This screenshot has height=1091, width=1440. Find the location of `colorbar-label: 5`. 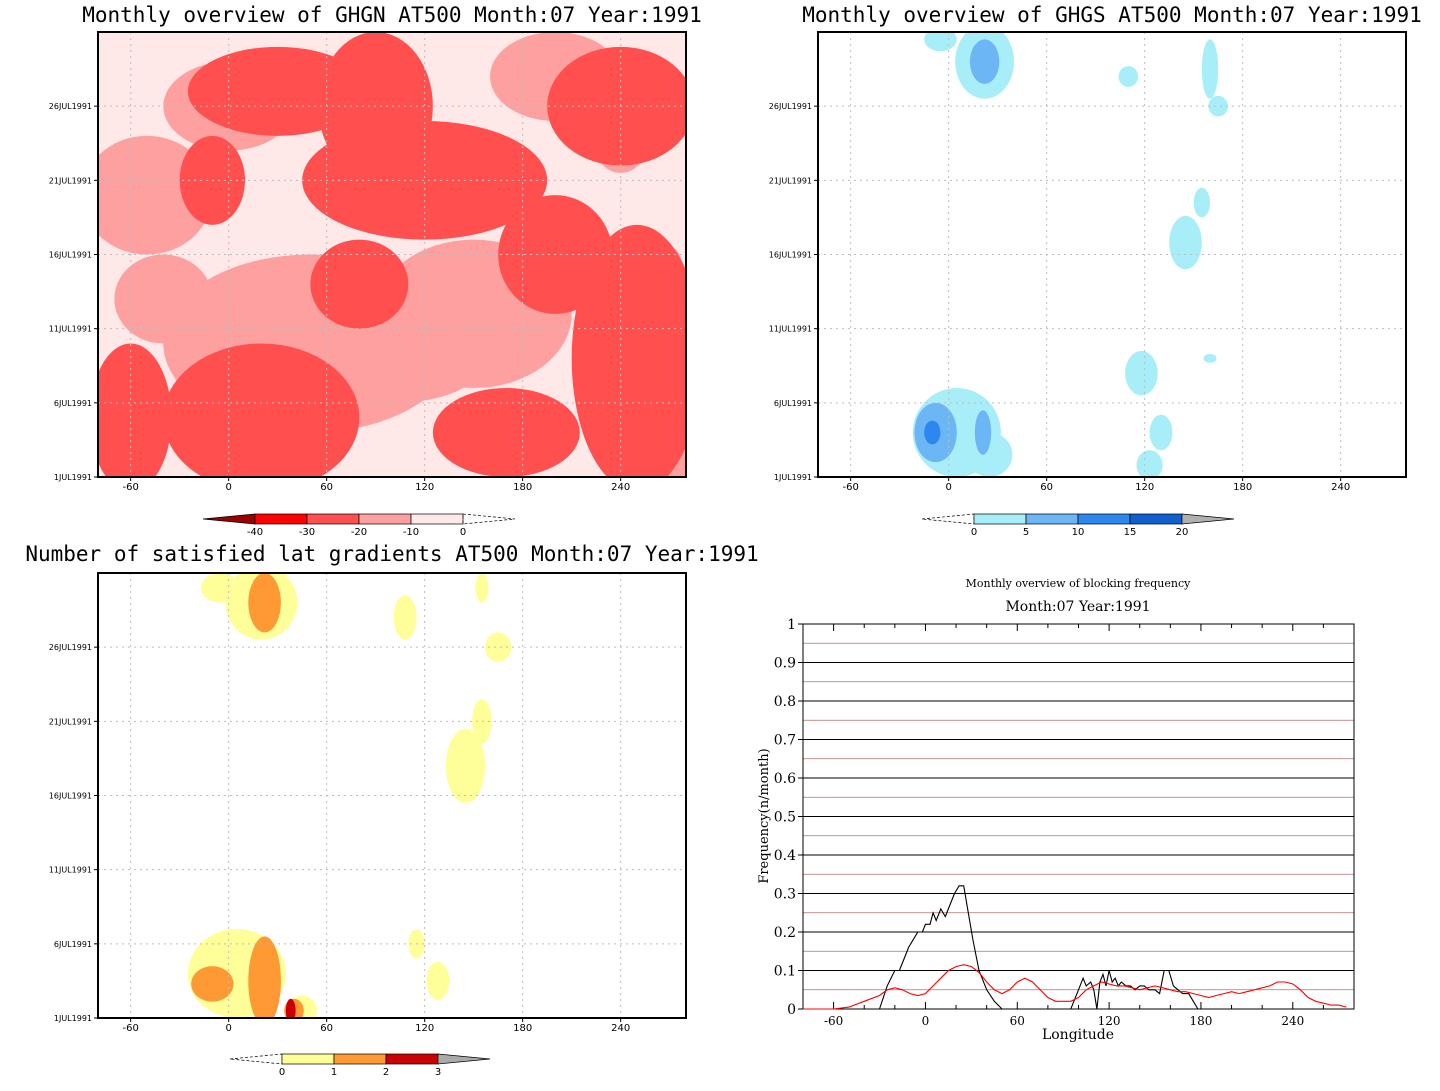

colorbar-label: 5 is located at coordinates (1026, 532).